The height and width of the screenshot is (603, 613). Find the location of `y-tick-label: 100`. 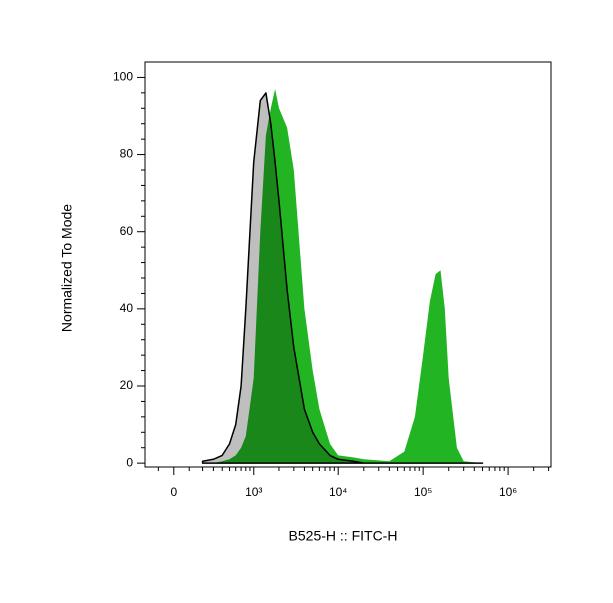

y-tick-label: 100 is located at coordinates (123, 77).